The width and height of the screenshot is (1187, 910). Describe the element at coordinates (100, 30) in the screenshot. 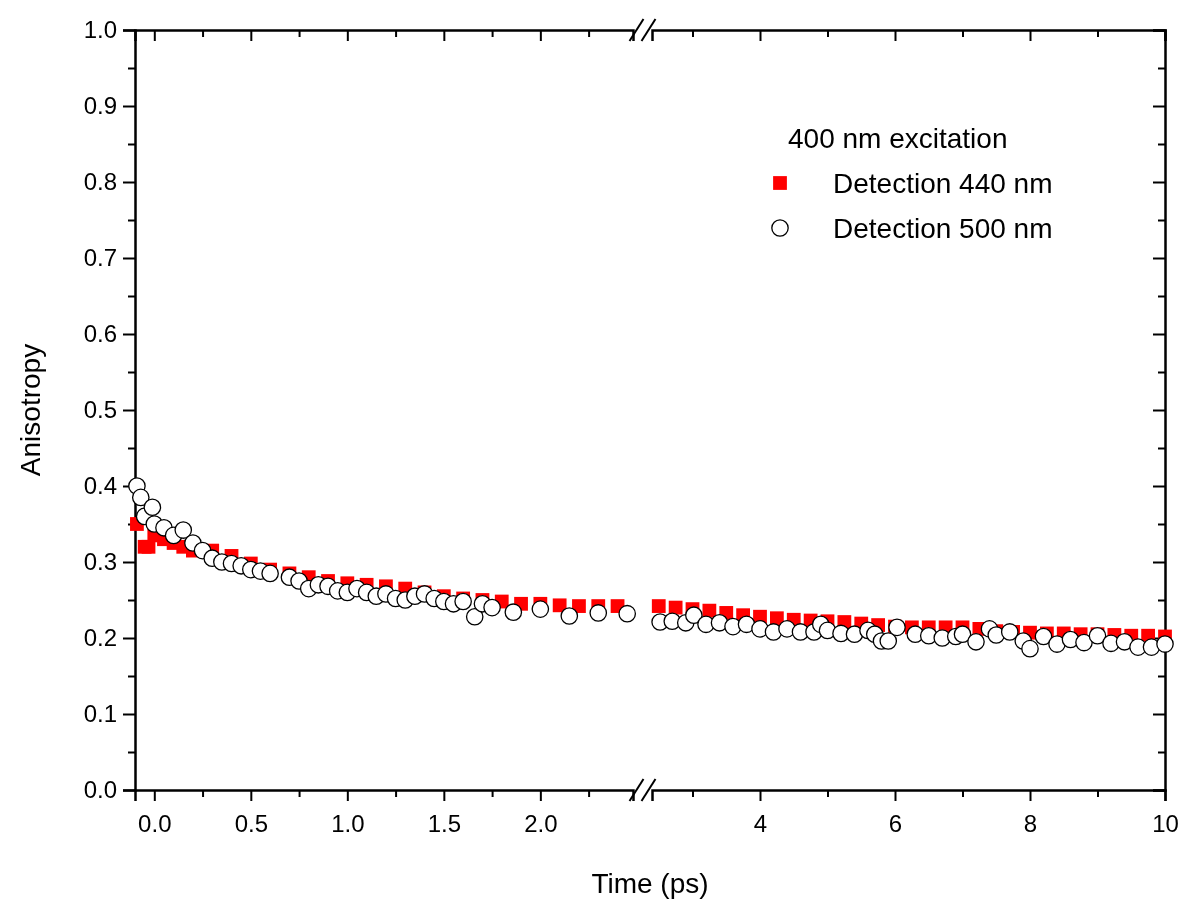

I see `y-tick-label: 1.0` at that location.